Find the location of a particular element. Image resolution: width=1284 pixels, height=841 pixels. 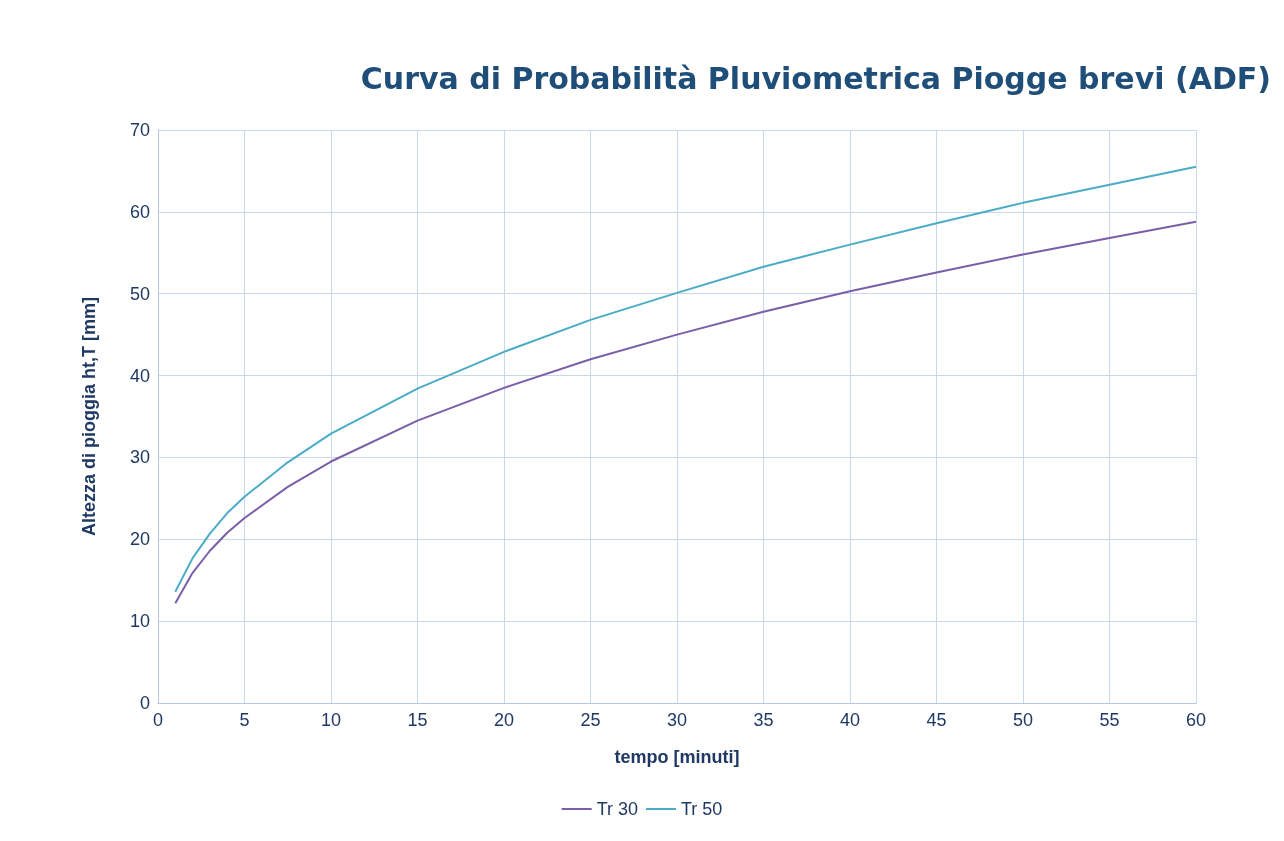

x-tick-label: 0 is located at coordinates (158, 720).